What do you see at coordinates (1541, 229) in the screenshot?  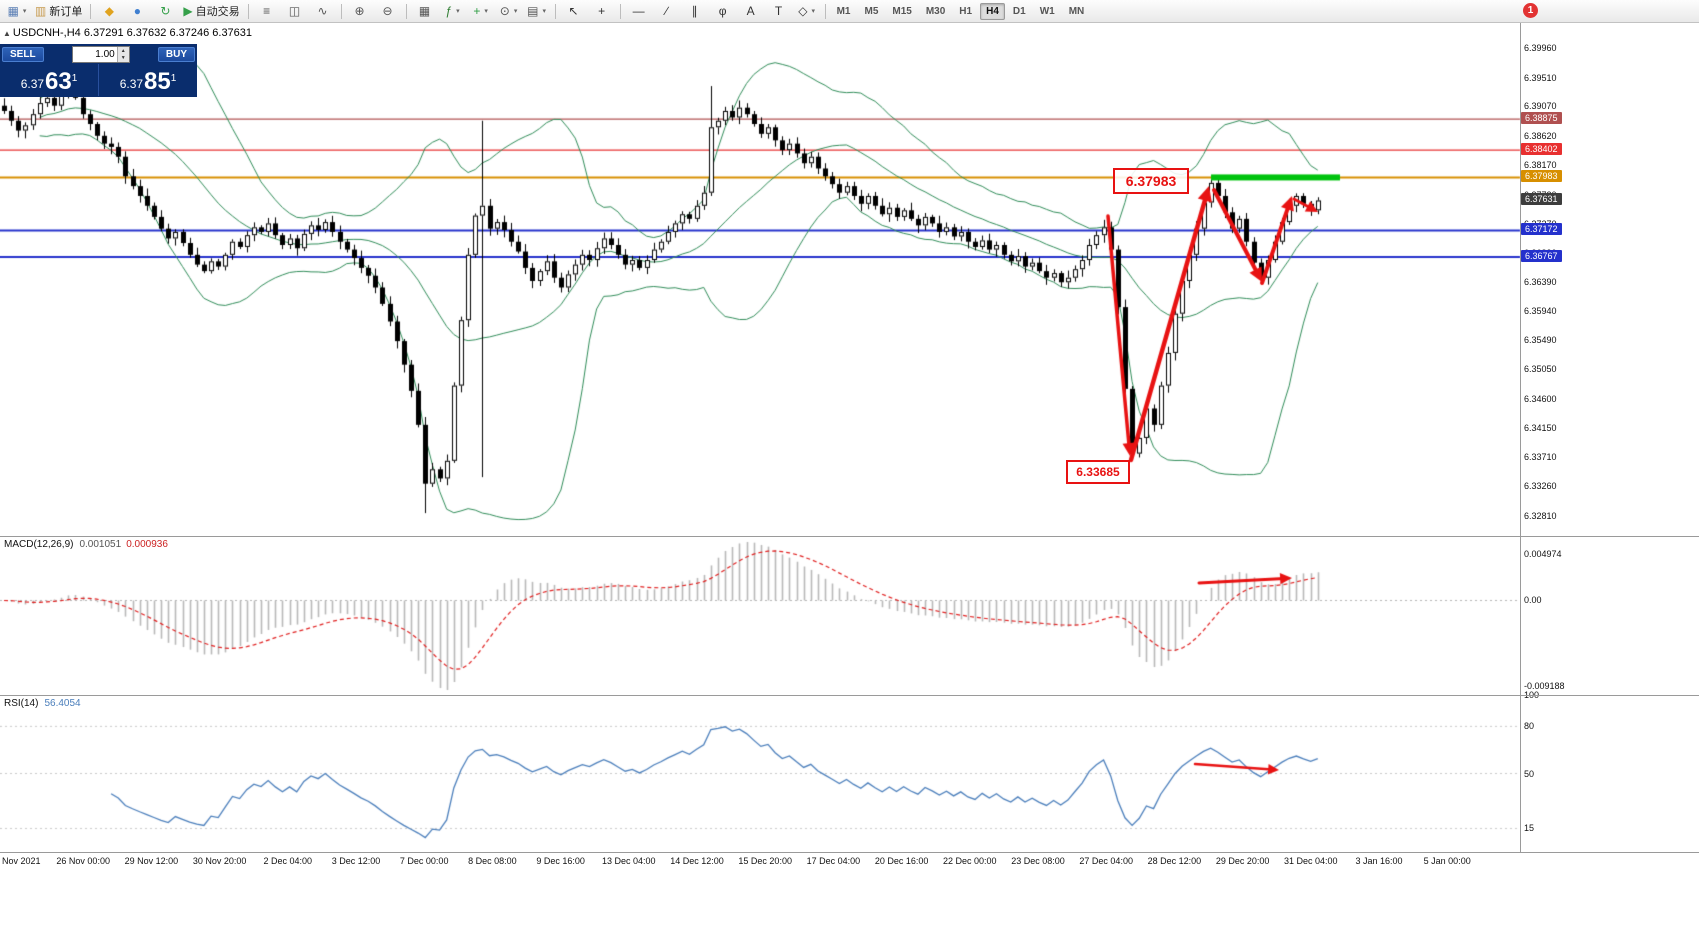 I see `price-level-badge: 6.37172` at bounding box center [1541, 229].